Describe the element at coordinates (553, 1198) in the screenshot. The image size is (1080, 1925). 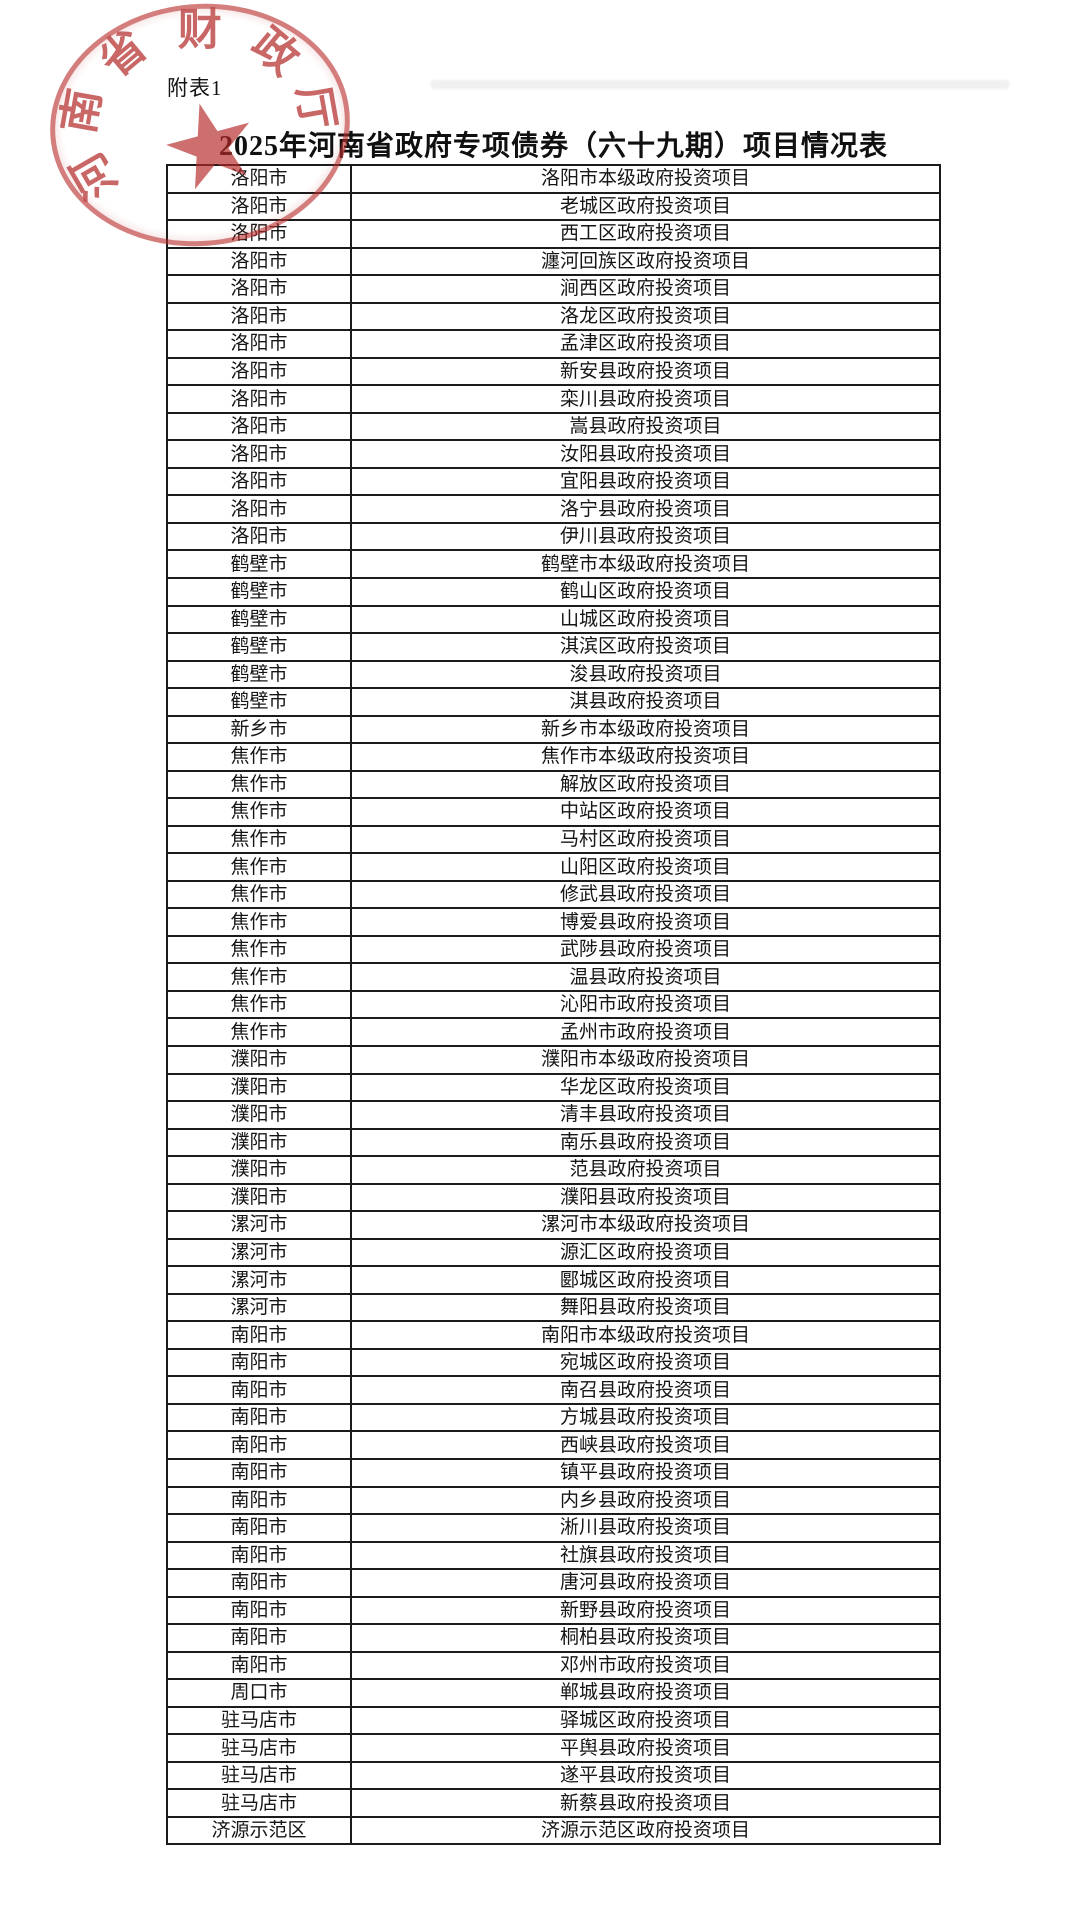
I see `table-row: 濮阳市 濮阳县政府投资项目` at that location.